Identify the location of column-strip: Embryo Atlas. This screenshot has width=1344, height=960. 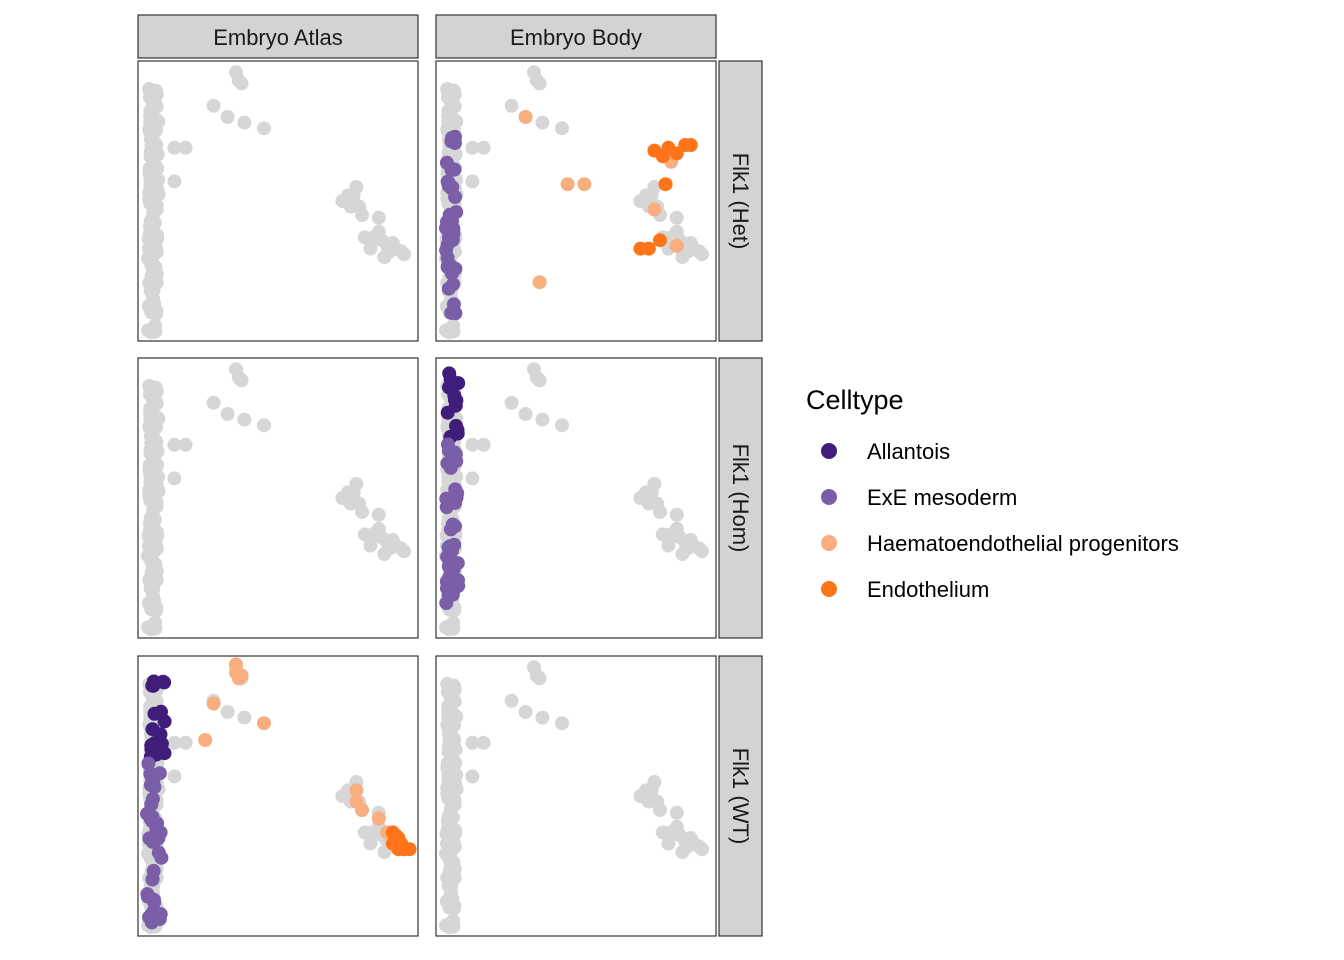
(278, 36).